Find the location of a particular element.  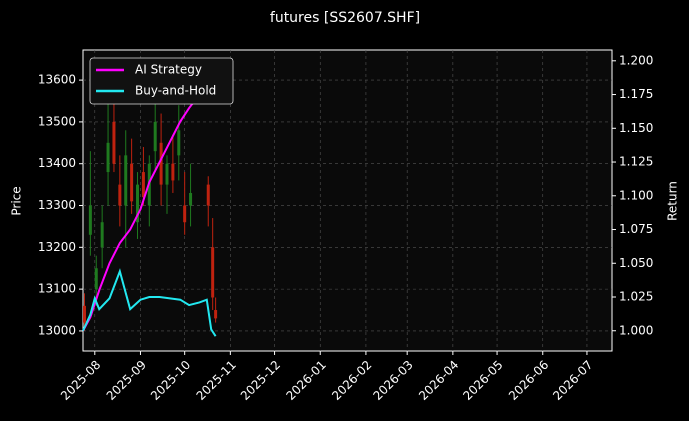

legend-label: Buy-and-Hold is located at coordinates (175, 91).